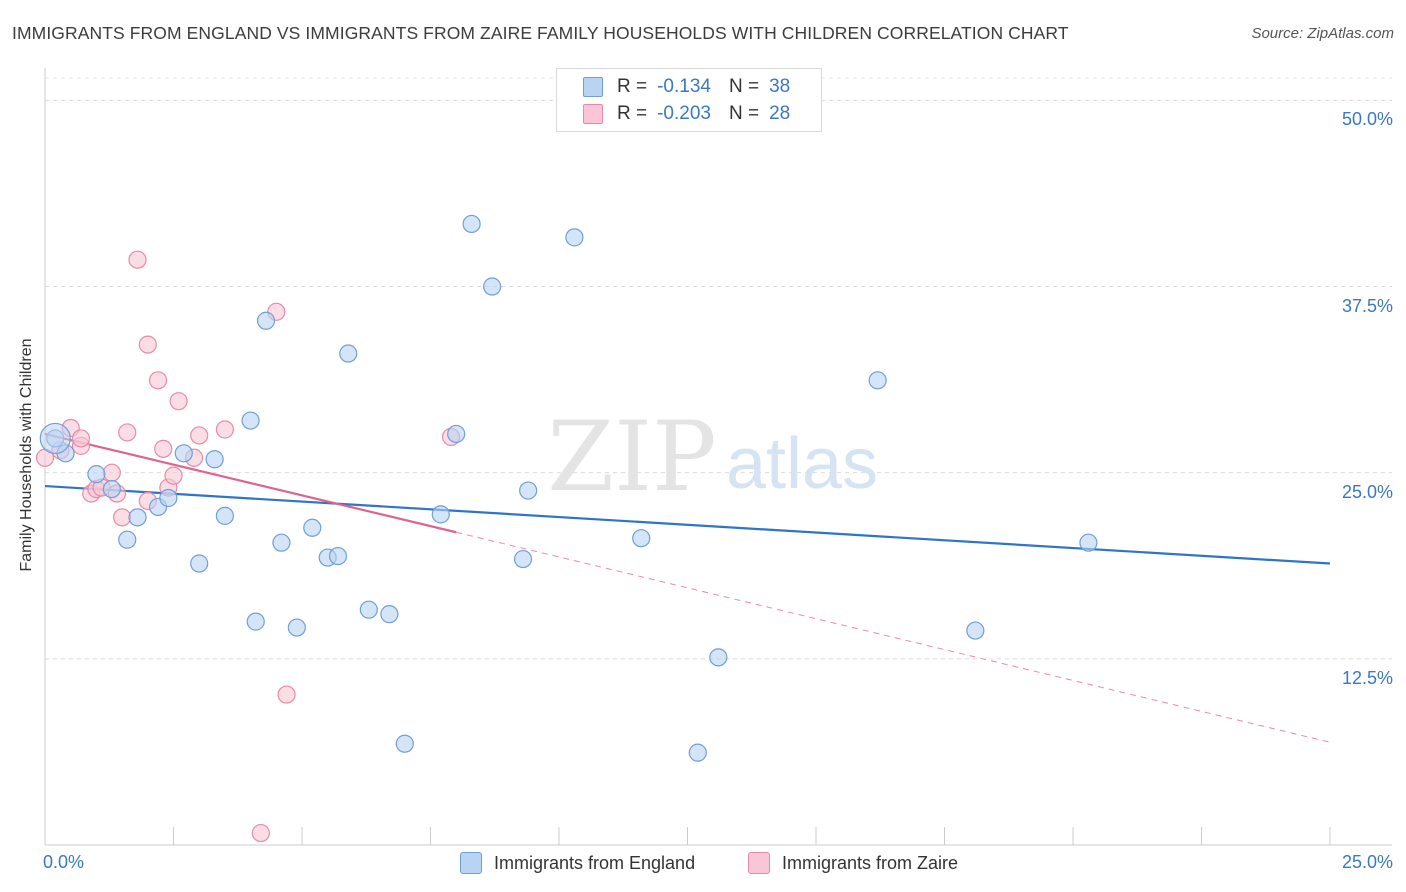  What do you see at coordinates (632, 113) in the screenshot?
I see `zaire-r-label: R =` at bounding box center [632, 113].